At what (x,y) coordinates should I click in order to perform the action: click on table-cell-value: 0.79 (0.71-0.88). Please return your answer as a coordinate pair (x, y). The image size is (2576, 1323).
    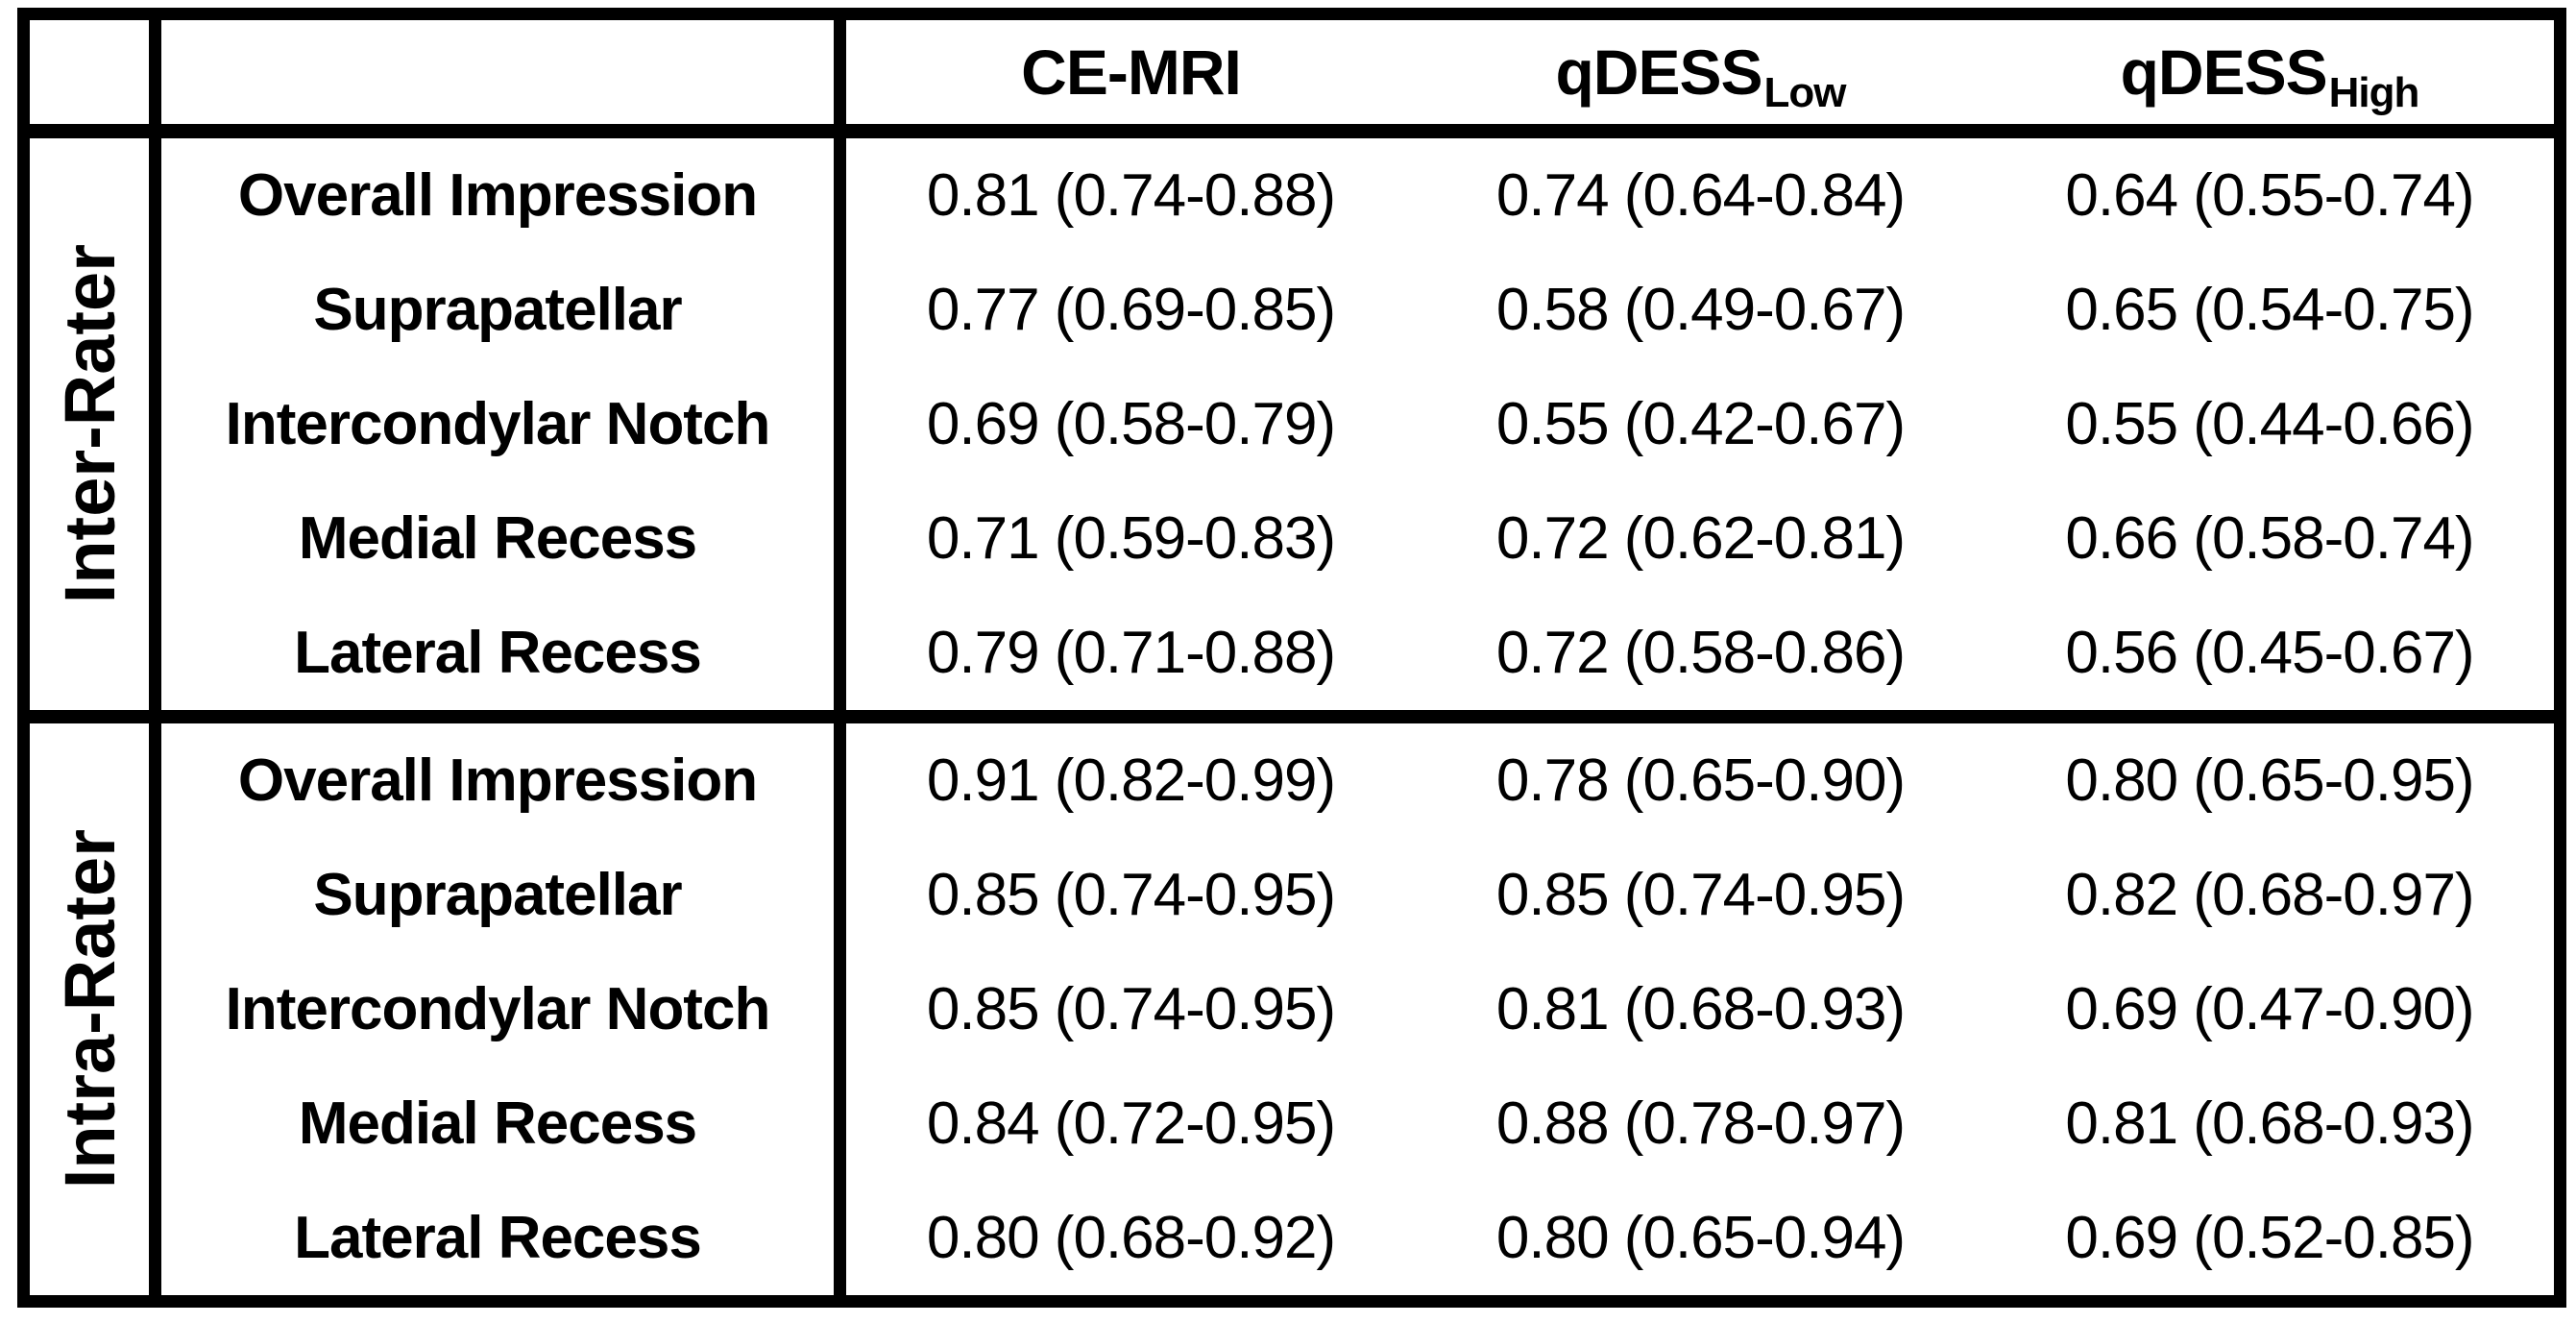
    Looking at the image, I should click on (1131, 653).